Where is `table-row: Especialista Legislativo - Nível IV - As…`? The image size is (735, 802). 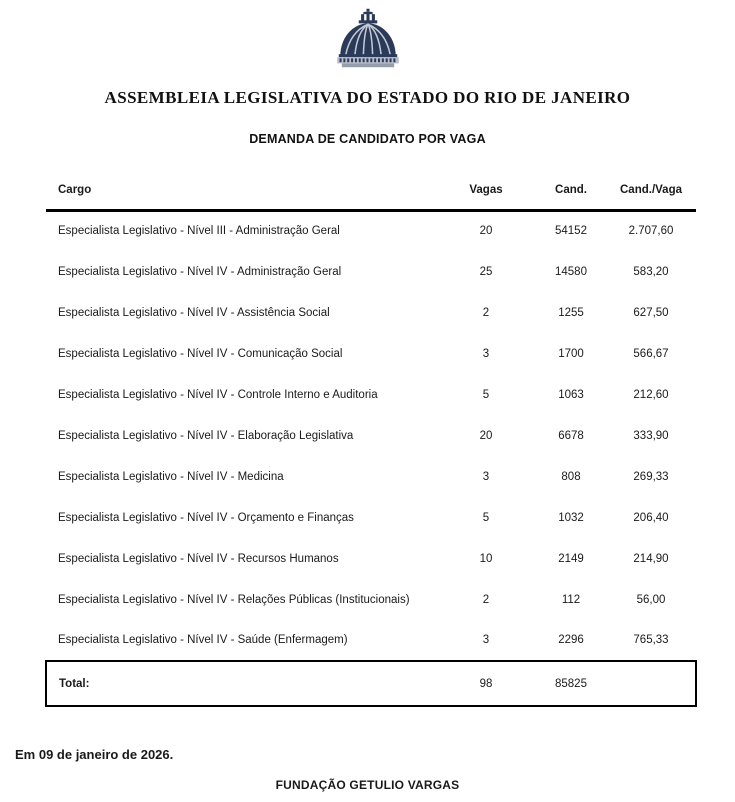 table-row: Especialista Legislativo - Nível IV - As… is located at coordinates (371, 312).